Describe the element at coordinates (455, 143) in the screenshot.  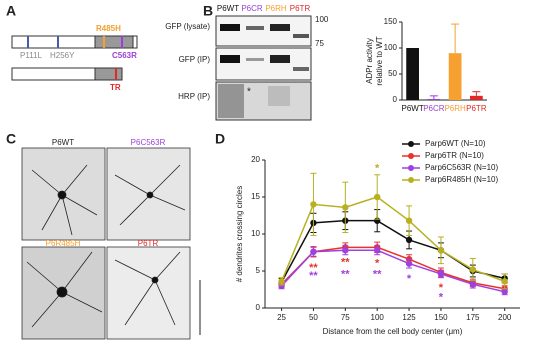
I see `legend-label: Parp6WT (N=10)` at that location.